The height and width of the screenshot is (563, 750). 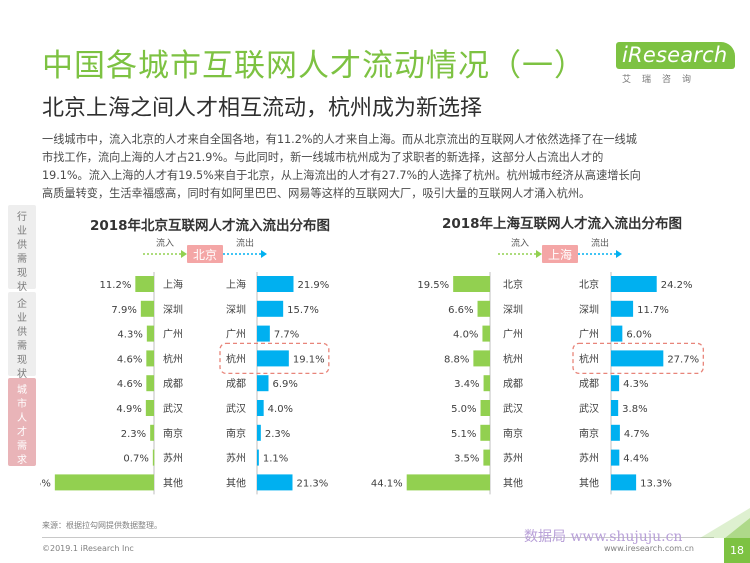 I want to click on inflow-category-label: 广州, so click(x=513, y=335).